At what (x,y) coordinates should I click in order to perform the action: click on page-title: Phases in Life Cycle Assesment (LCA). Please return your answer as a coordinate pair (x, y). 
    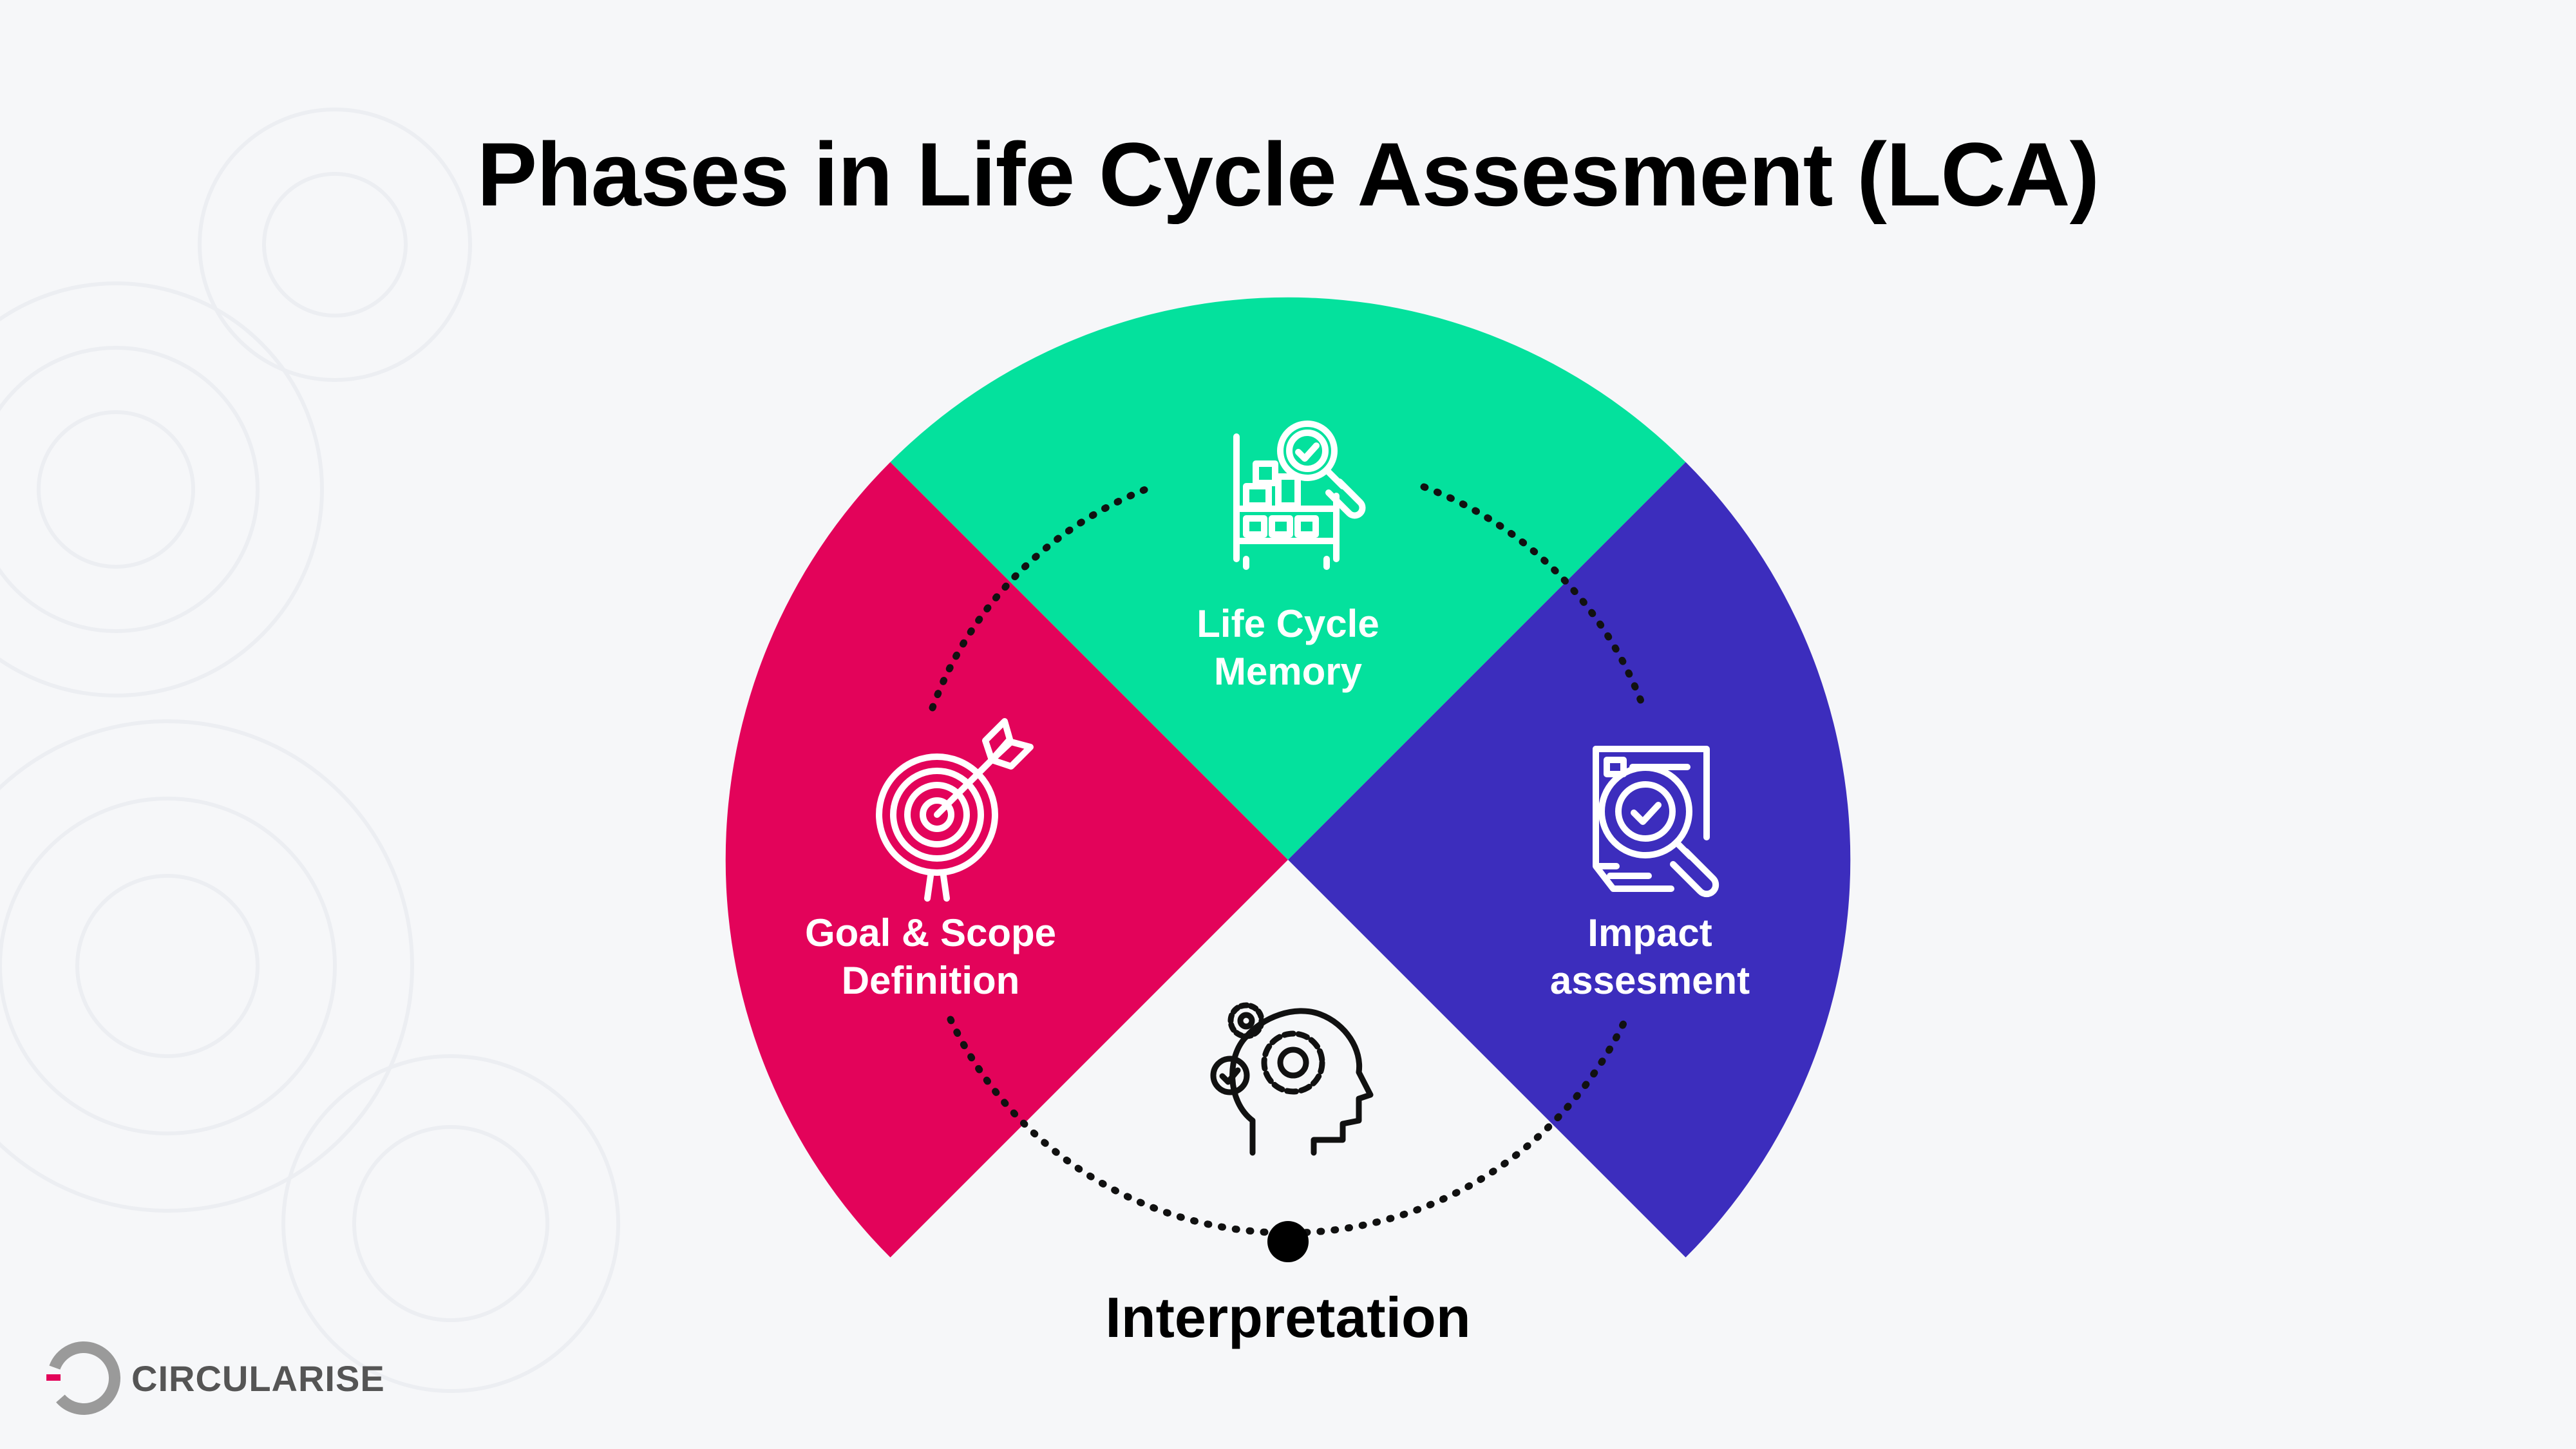
    Looking at the image, I should click on (1288, 175).